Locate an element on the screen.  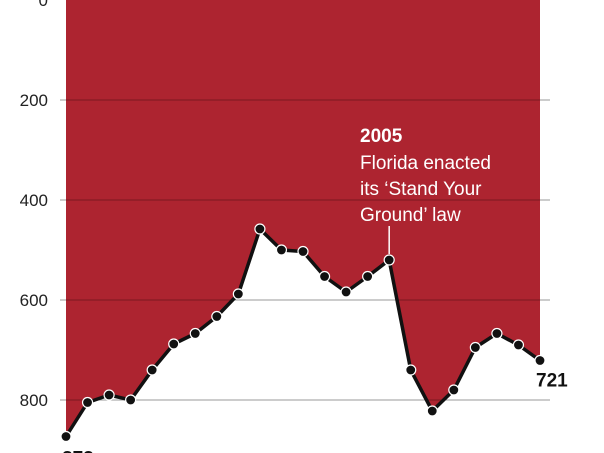
annotation-year: 2005 is located at coordinates (381, 136).